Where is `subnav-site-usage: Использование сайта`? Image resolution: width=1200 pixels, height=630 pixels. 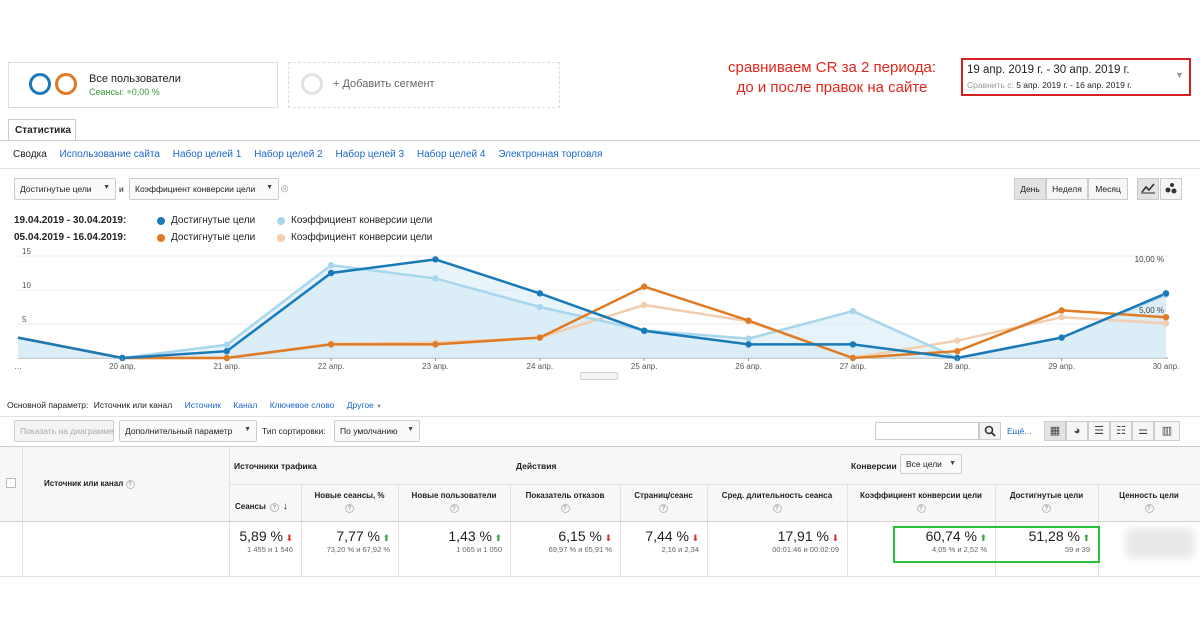 subnav-site-usage: Использование сайта is located at coordinates (109, 154).